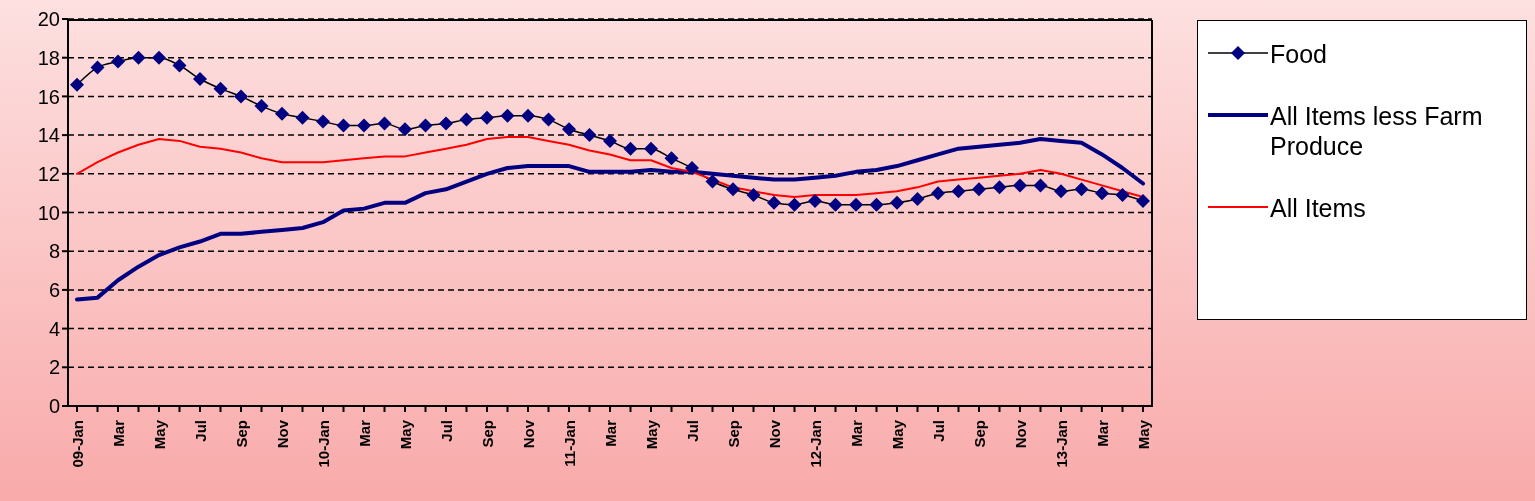  What do you see at coordinates (54, 367) in the screenshot?
I see `y-tick-label: 2` at bounding box center [54, 367].